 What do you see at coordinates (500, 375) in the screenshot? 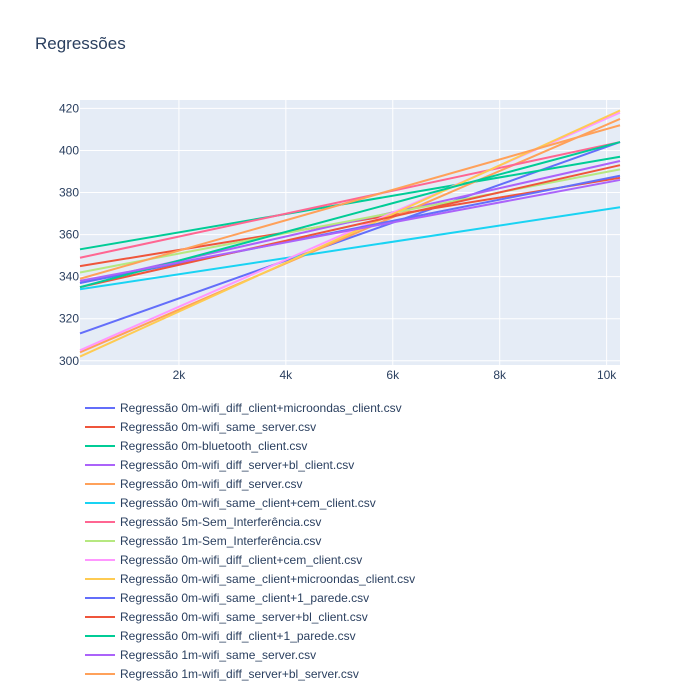
I see `x-tick-label: 8k` at bounding box center [500, 375].